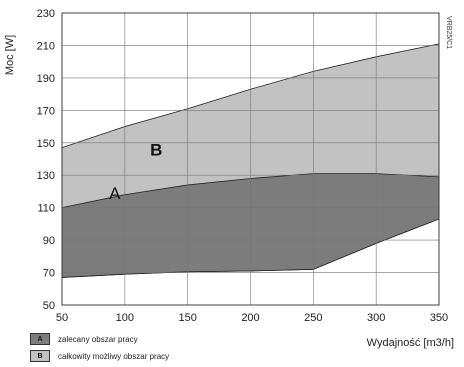  What do you see at coordinates (40, 339) in the screenshot?
I see `legend-swatch-a: A` at bounding box center [40, 339].